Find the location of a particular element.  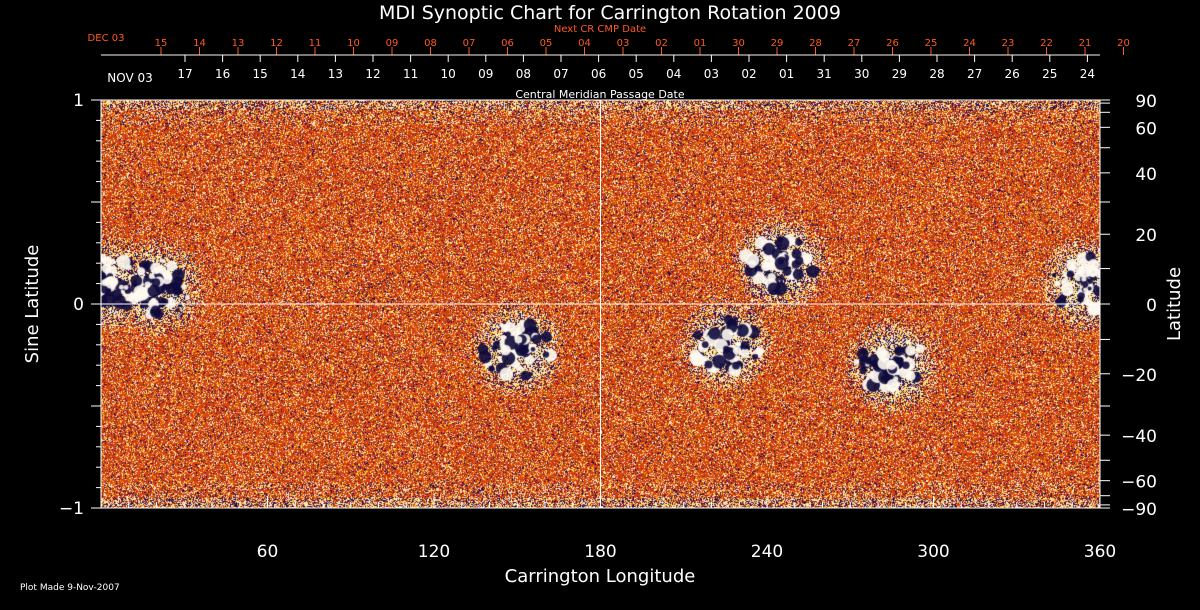

cmp-tick-label: 24 is located at coordinates (1087, 74).